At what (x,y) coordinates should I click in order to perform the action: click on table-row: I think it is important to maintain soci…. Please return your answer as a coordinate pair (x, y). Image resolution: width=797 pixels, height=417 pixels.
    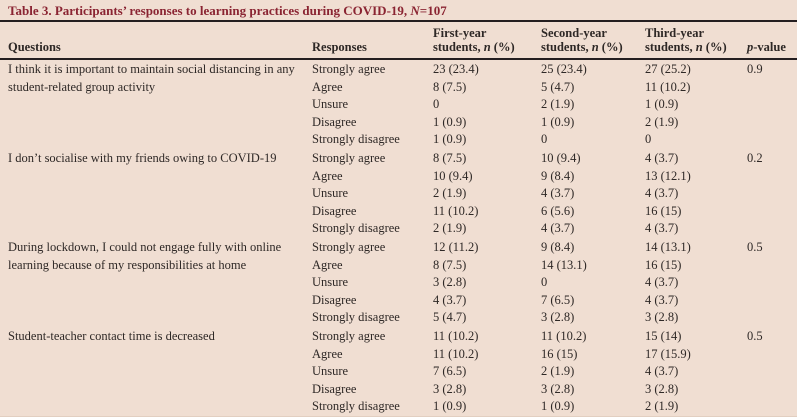
    Looking at the image, I should click on (398, 76).